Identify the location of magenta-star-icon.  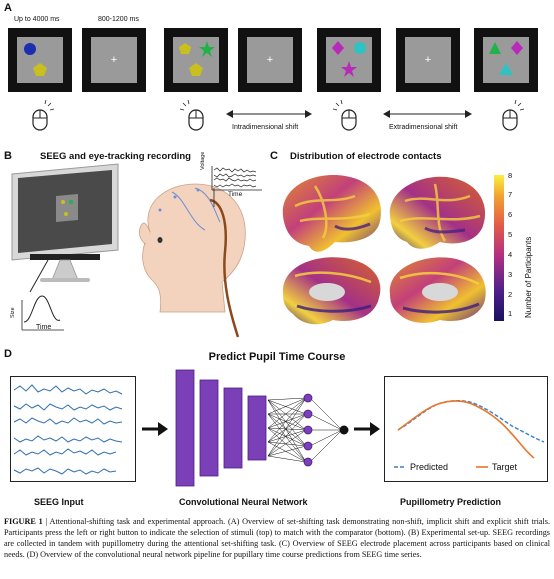
(349, 69).